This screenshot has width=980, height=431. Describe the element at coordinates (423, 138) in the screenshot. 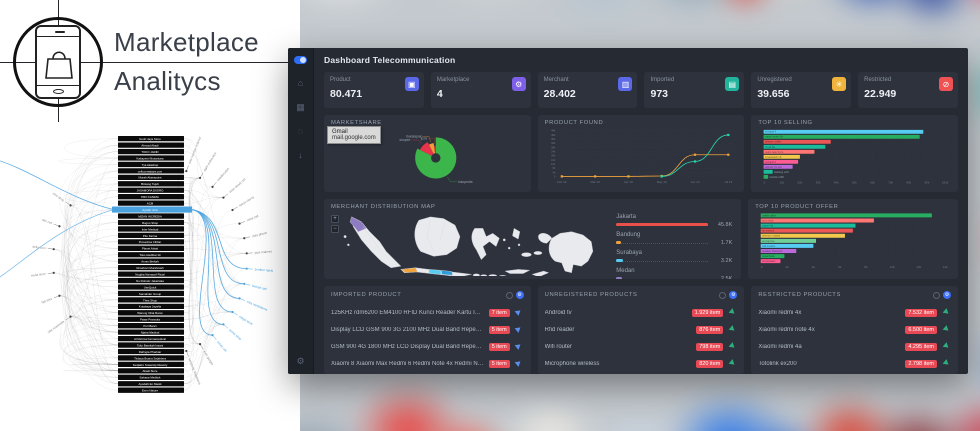

I see `svg-text: jd.id` at that location.